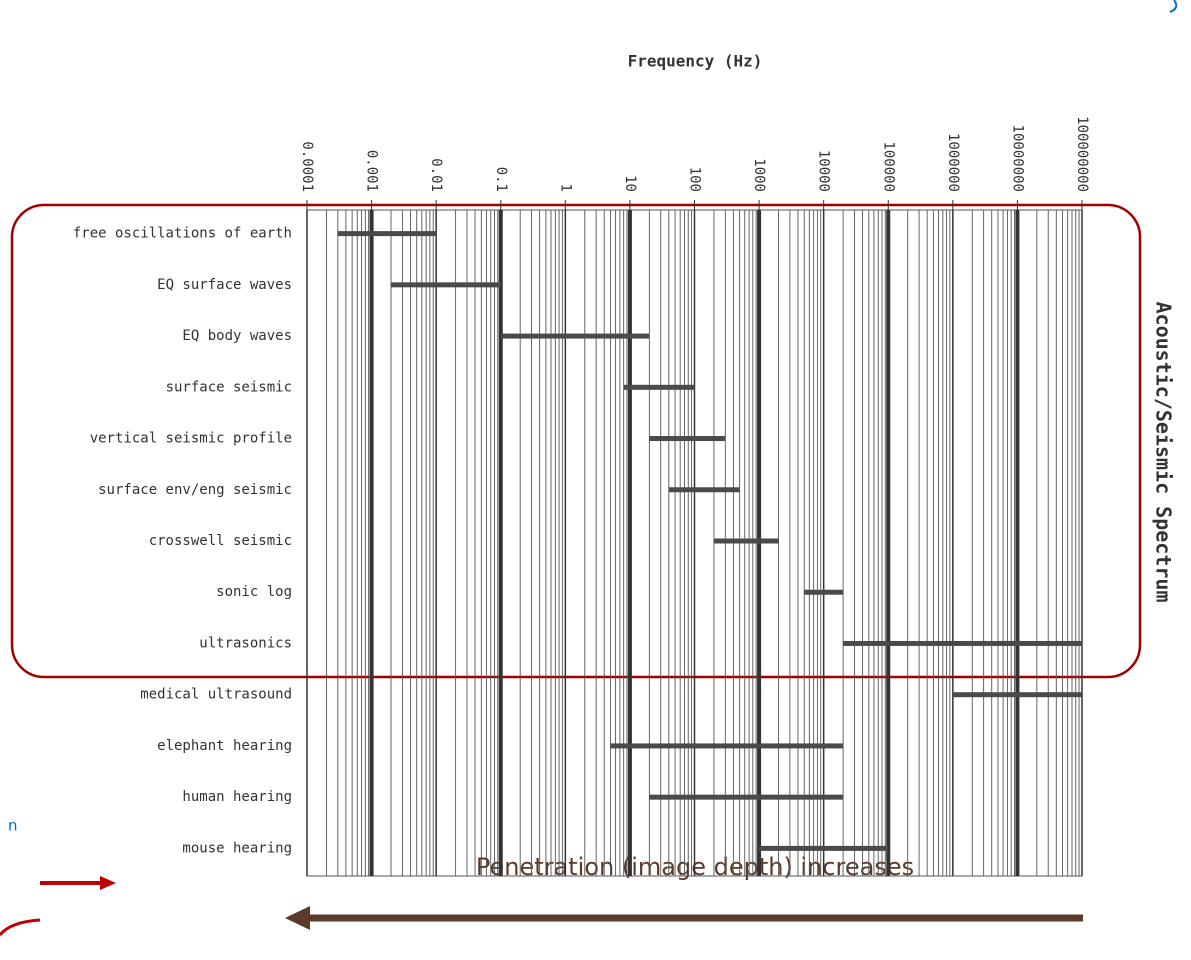 The height and width of the screenshot is (960, 1191). What do you see at coordinates (630, 183) in the screenshot?
I see `x-tick-label: 10` at bounding box center [630, 183].